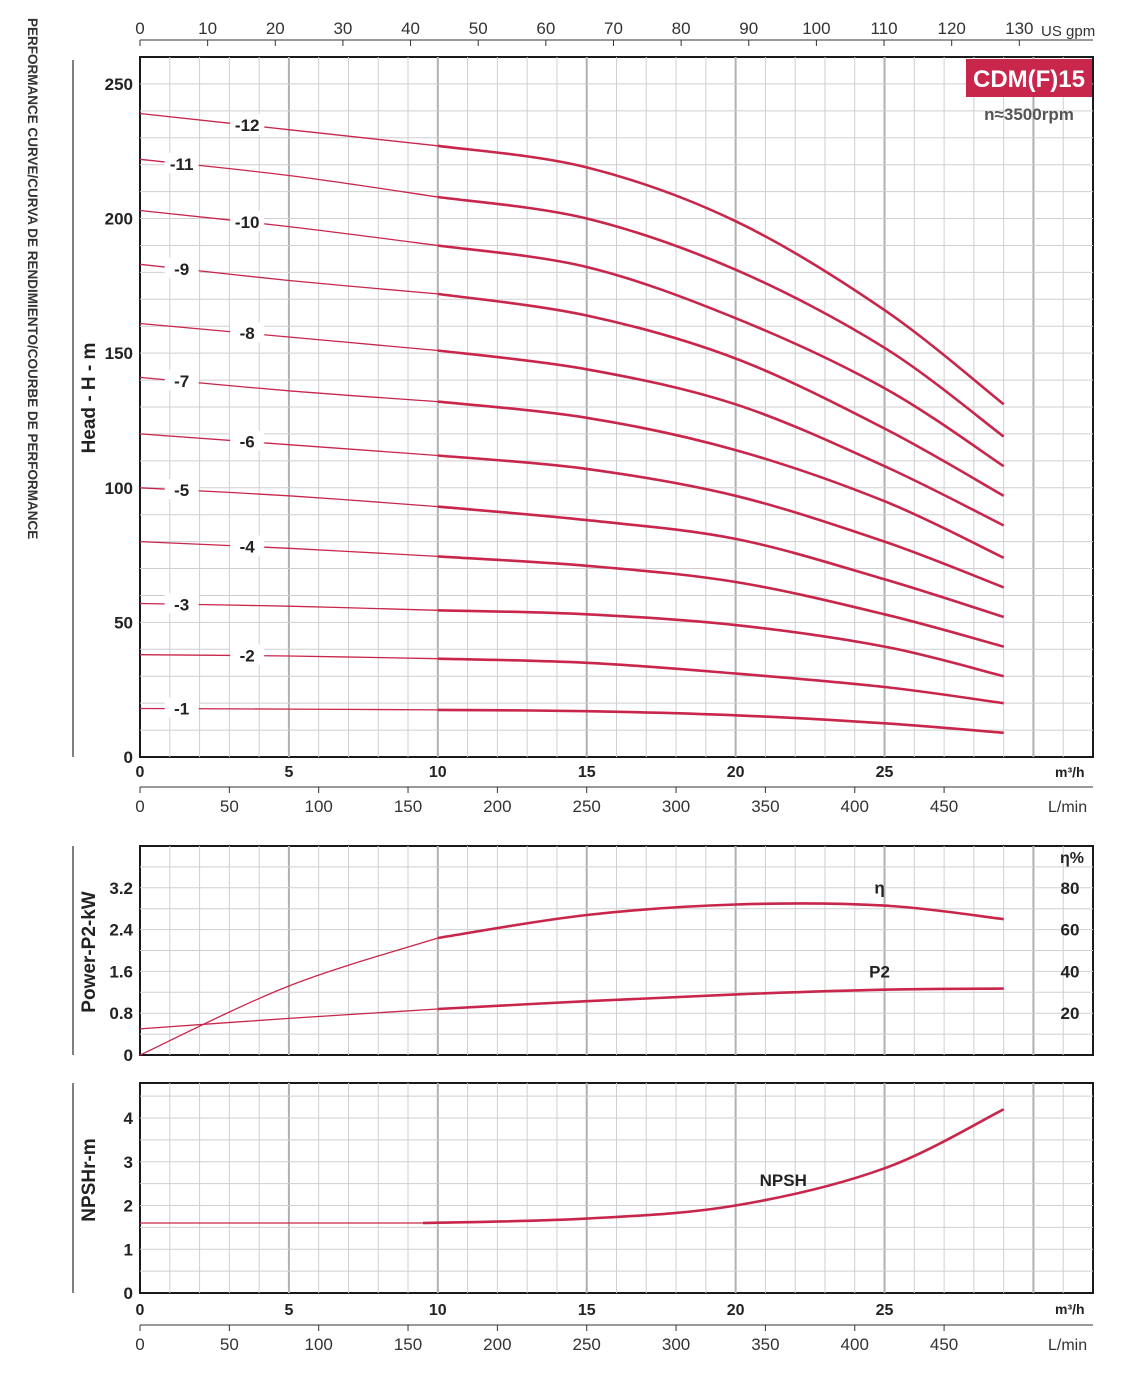 This screenshot has height=1373, width=1123. What do you see at coordinates (478, 28) in the screenshot?
I see `gpm-tick-label: 50` at bounding box center [478, 28].